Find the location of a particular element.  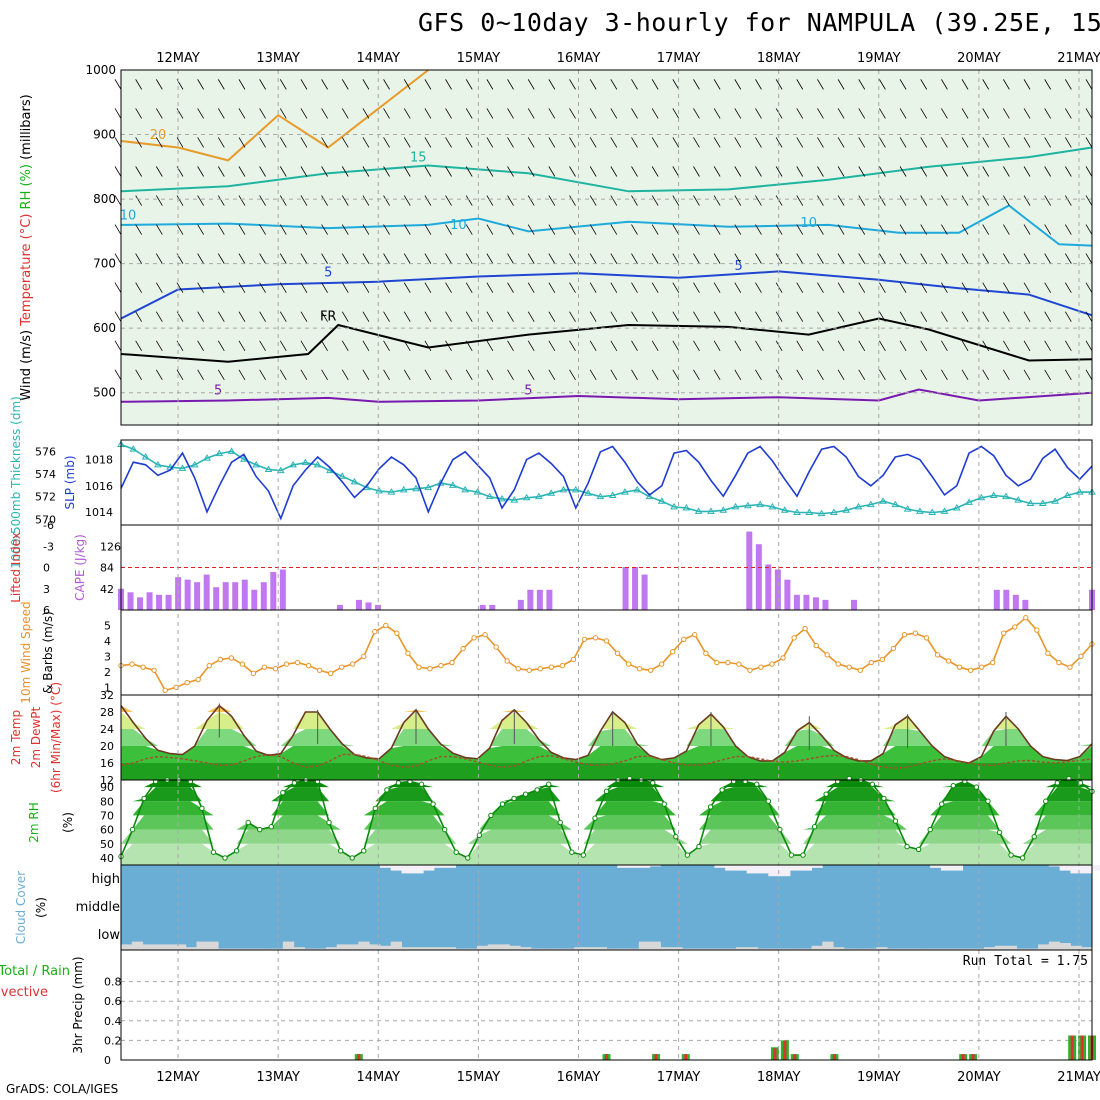

precip-tick: 0.8 is located at coordinates (113, 982).